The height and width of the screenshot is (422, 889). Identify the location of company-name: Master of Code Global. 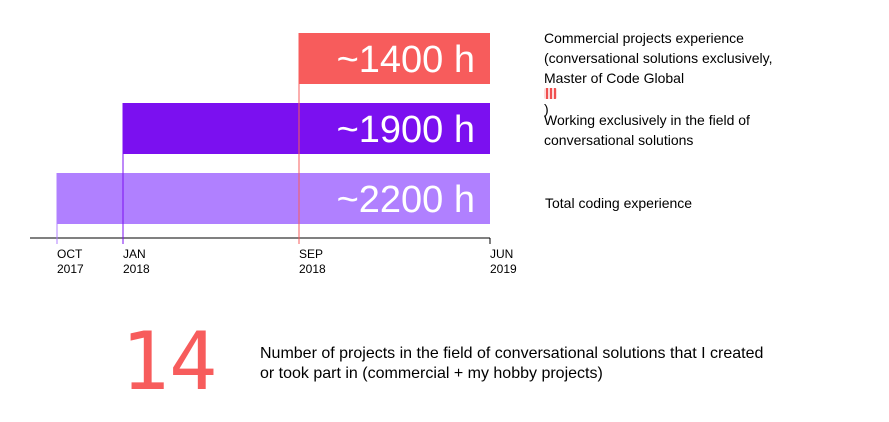
(614, 78).